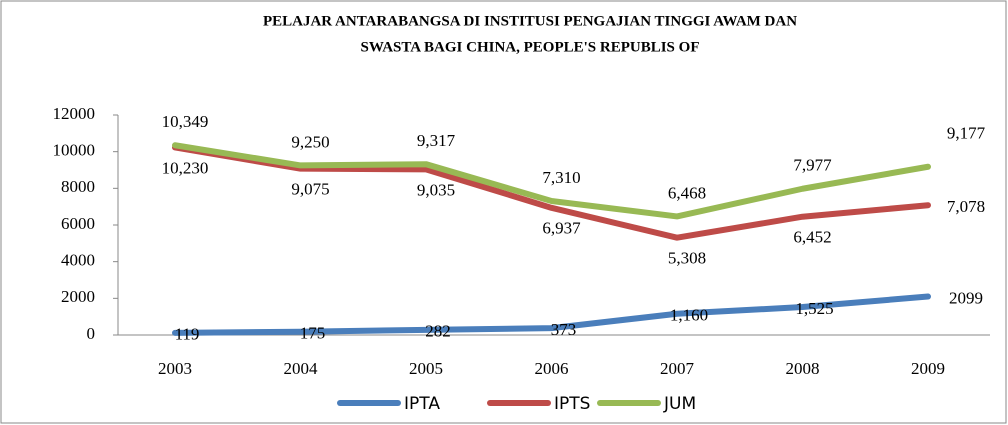 This screenshot has height=425, width=1008. What do you see at coordinates (91, 333) in the screenshot?
I see `y-tick-label: 0` at bounding box center [91, 333].